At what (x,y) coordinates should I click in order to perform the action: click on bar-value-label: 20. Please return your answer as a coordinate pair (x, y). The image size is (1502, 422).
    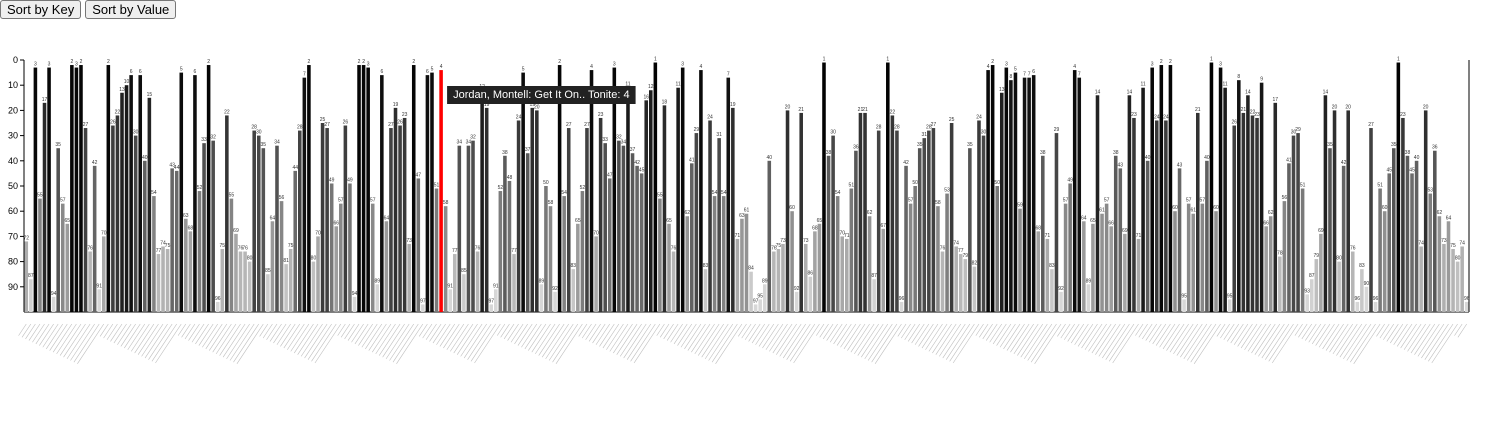
    Looking at the image, I should click on (1426, 107).